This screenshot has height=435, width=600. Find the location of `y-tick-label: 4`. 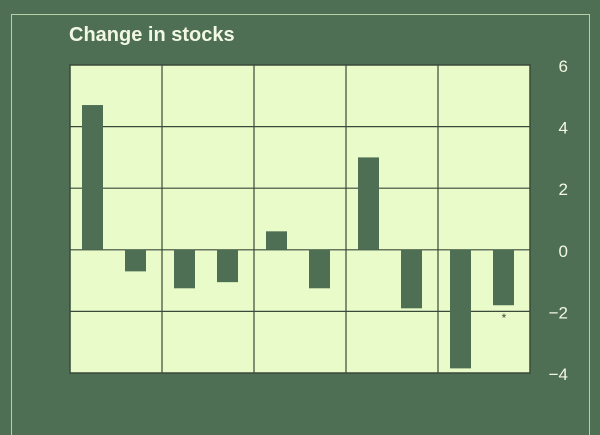

y-tick-label: 4 is located at coordinates (563, 128).